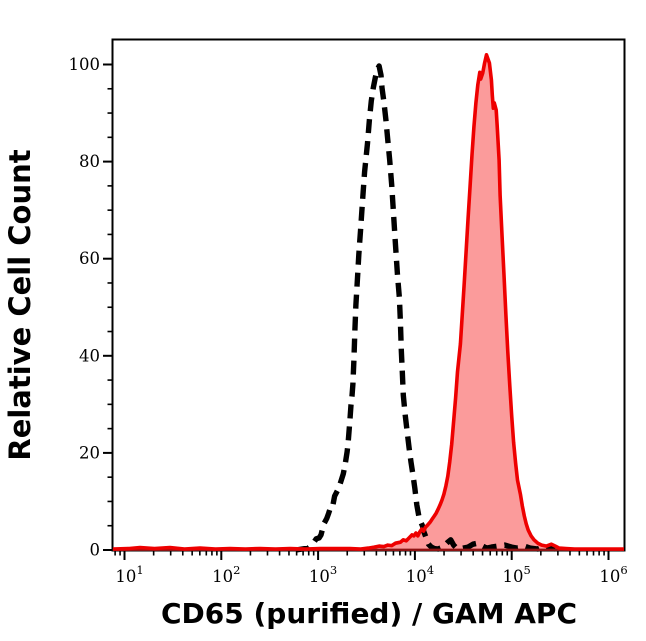  What do you see at coordinates (420, 574) in the screenshot?
I see `x-tick-label: 10⁴` at bounding box center [420, 574].